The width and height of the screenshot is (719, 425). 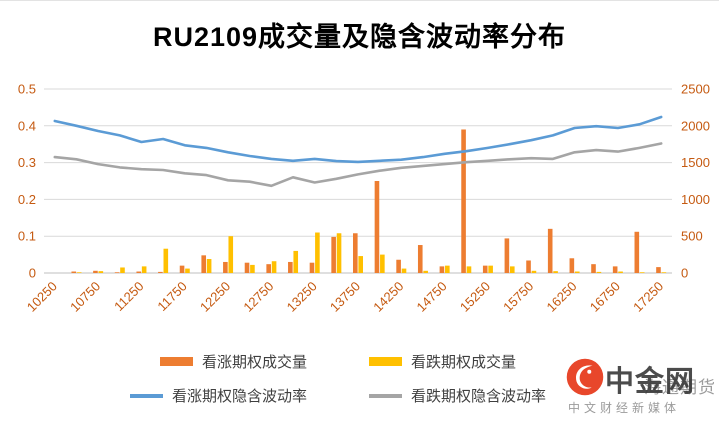 I want to click on right-axis-tick: 1500, so click(x=695, y=162).